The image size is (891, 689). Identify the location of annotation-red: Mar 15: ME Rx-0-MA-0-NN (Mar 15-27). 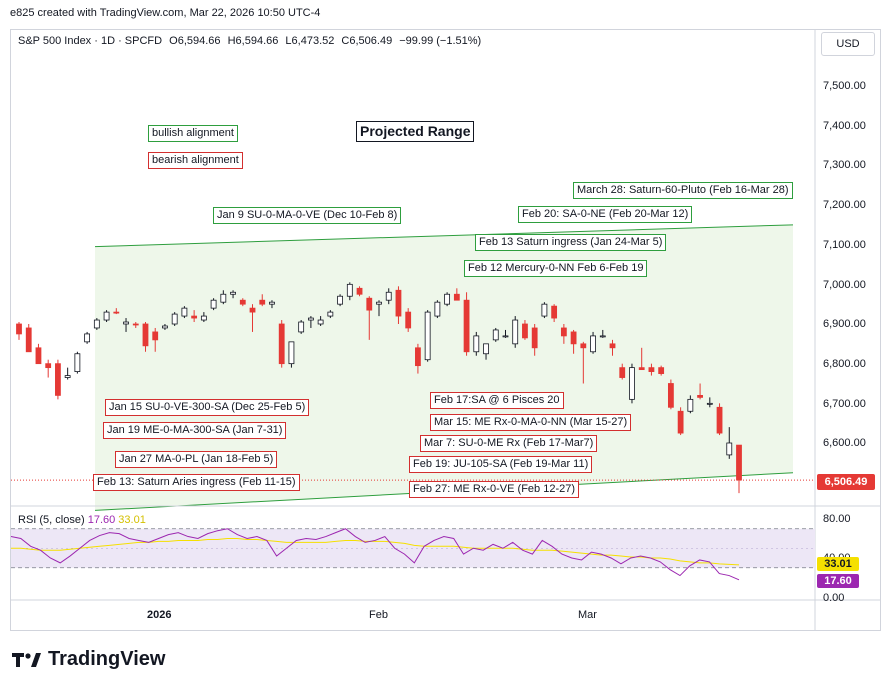
(531, 422).